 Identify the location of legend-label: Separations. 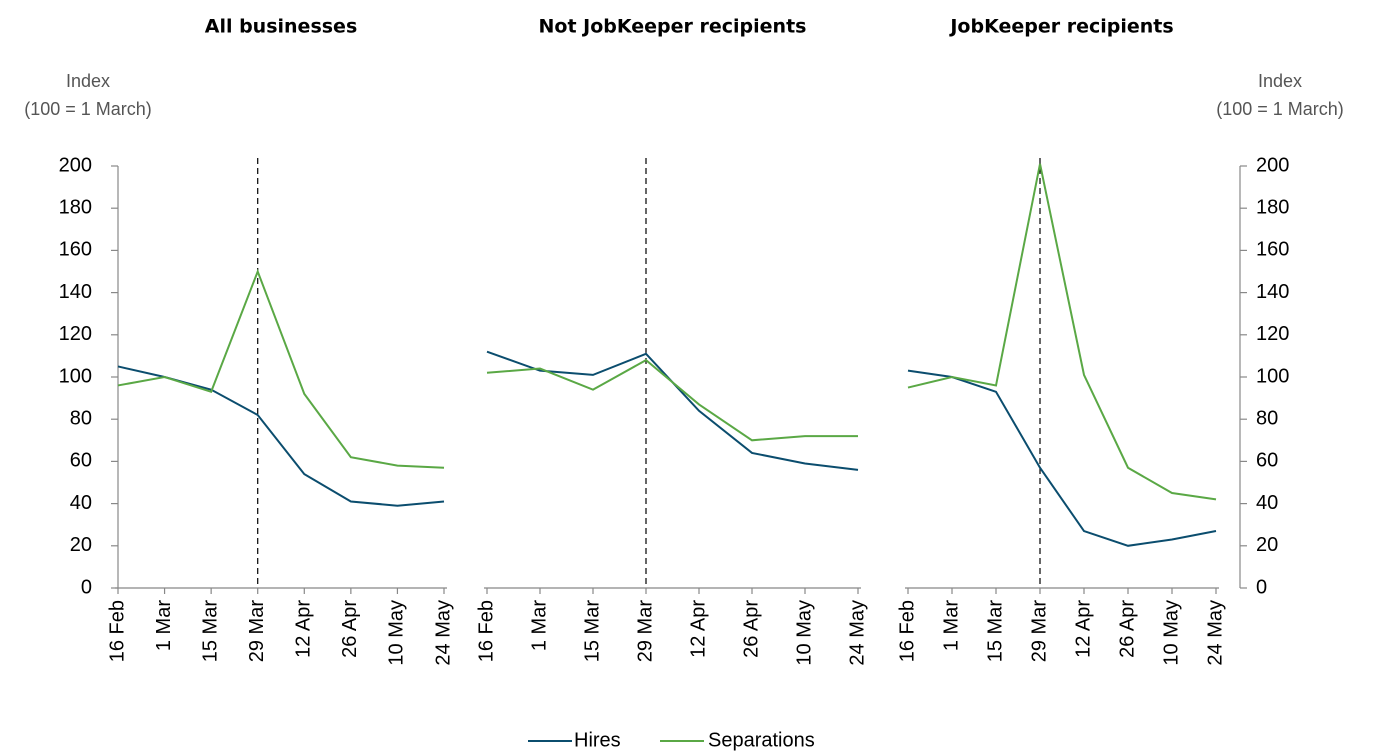
(761, 740).